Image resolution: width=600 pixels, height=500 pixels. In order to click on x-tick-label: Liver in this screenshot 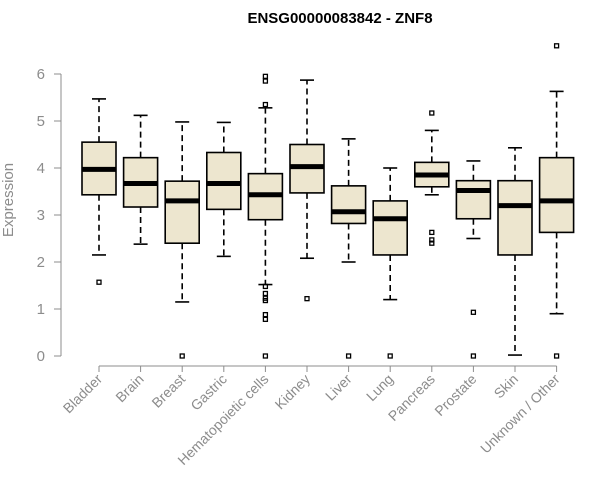, I will do `click(338, 387)`.